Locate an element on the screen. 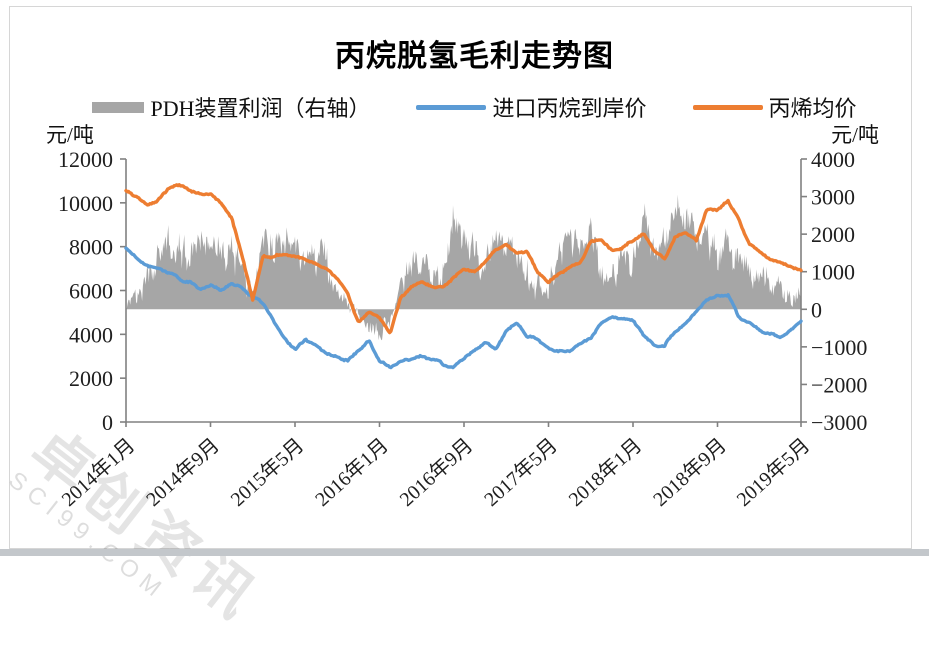 Image resolution: width=929 pixels, height=656 pixels. legend-label: 丙烯均价 is located at coordinates (812, 108).